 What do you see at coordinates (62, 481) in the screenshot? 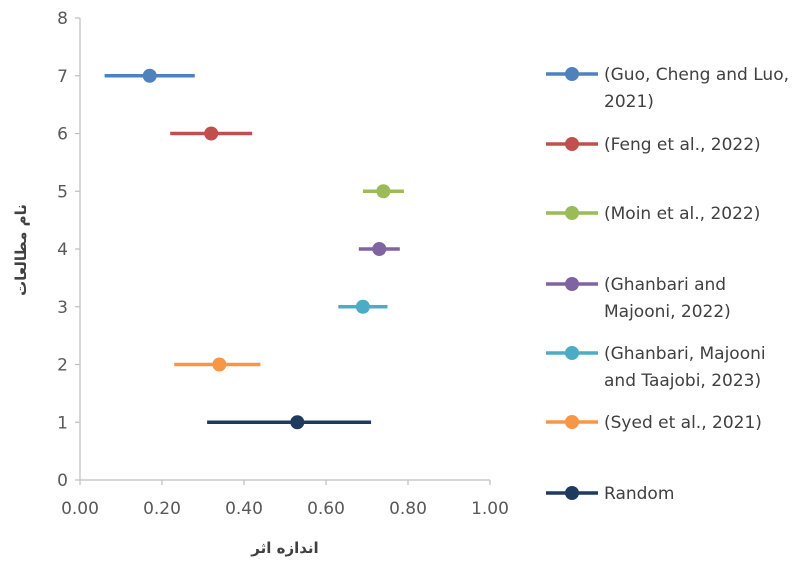
I see `y-tick-label: 0` at bounding box center [62, 481].